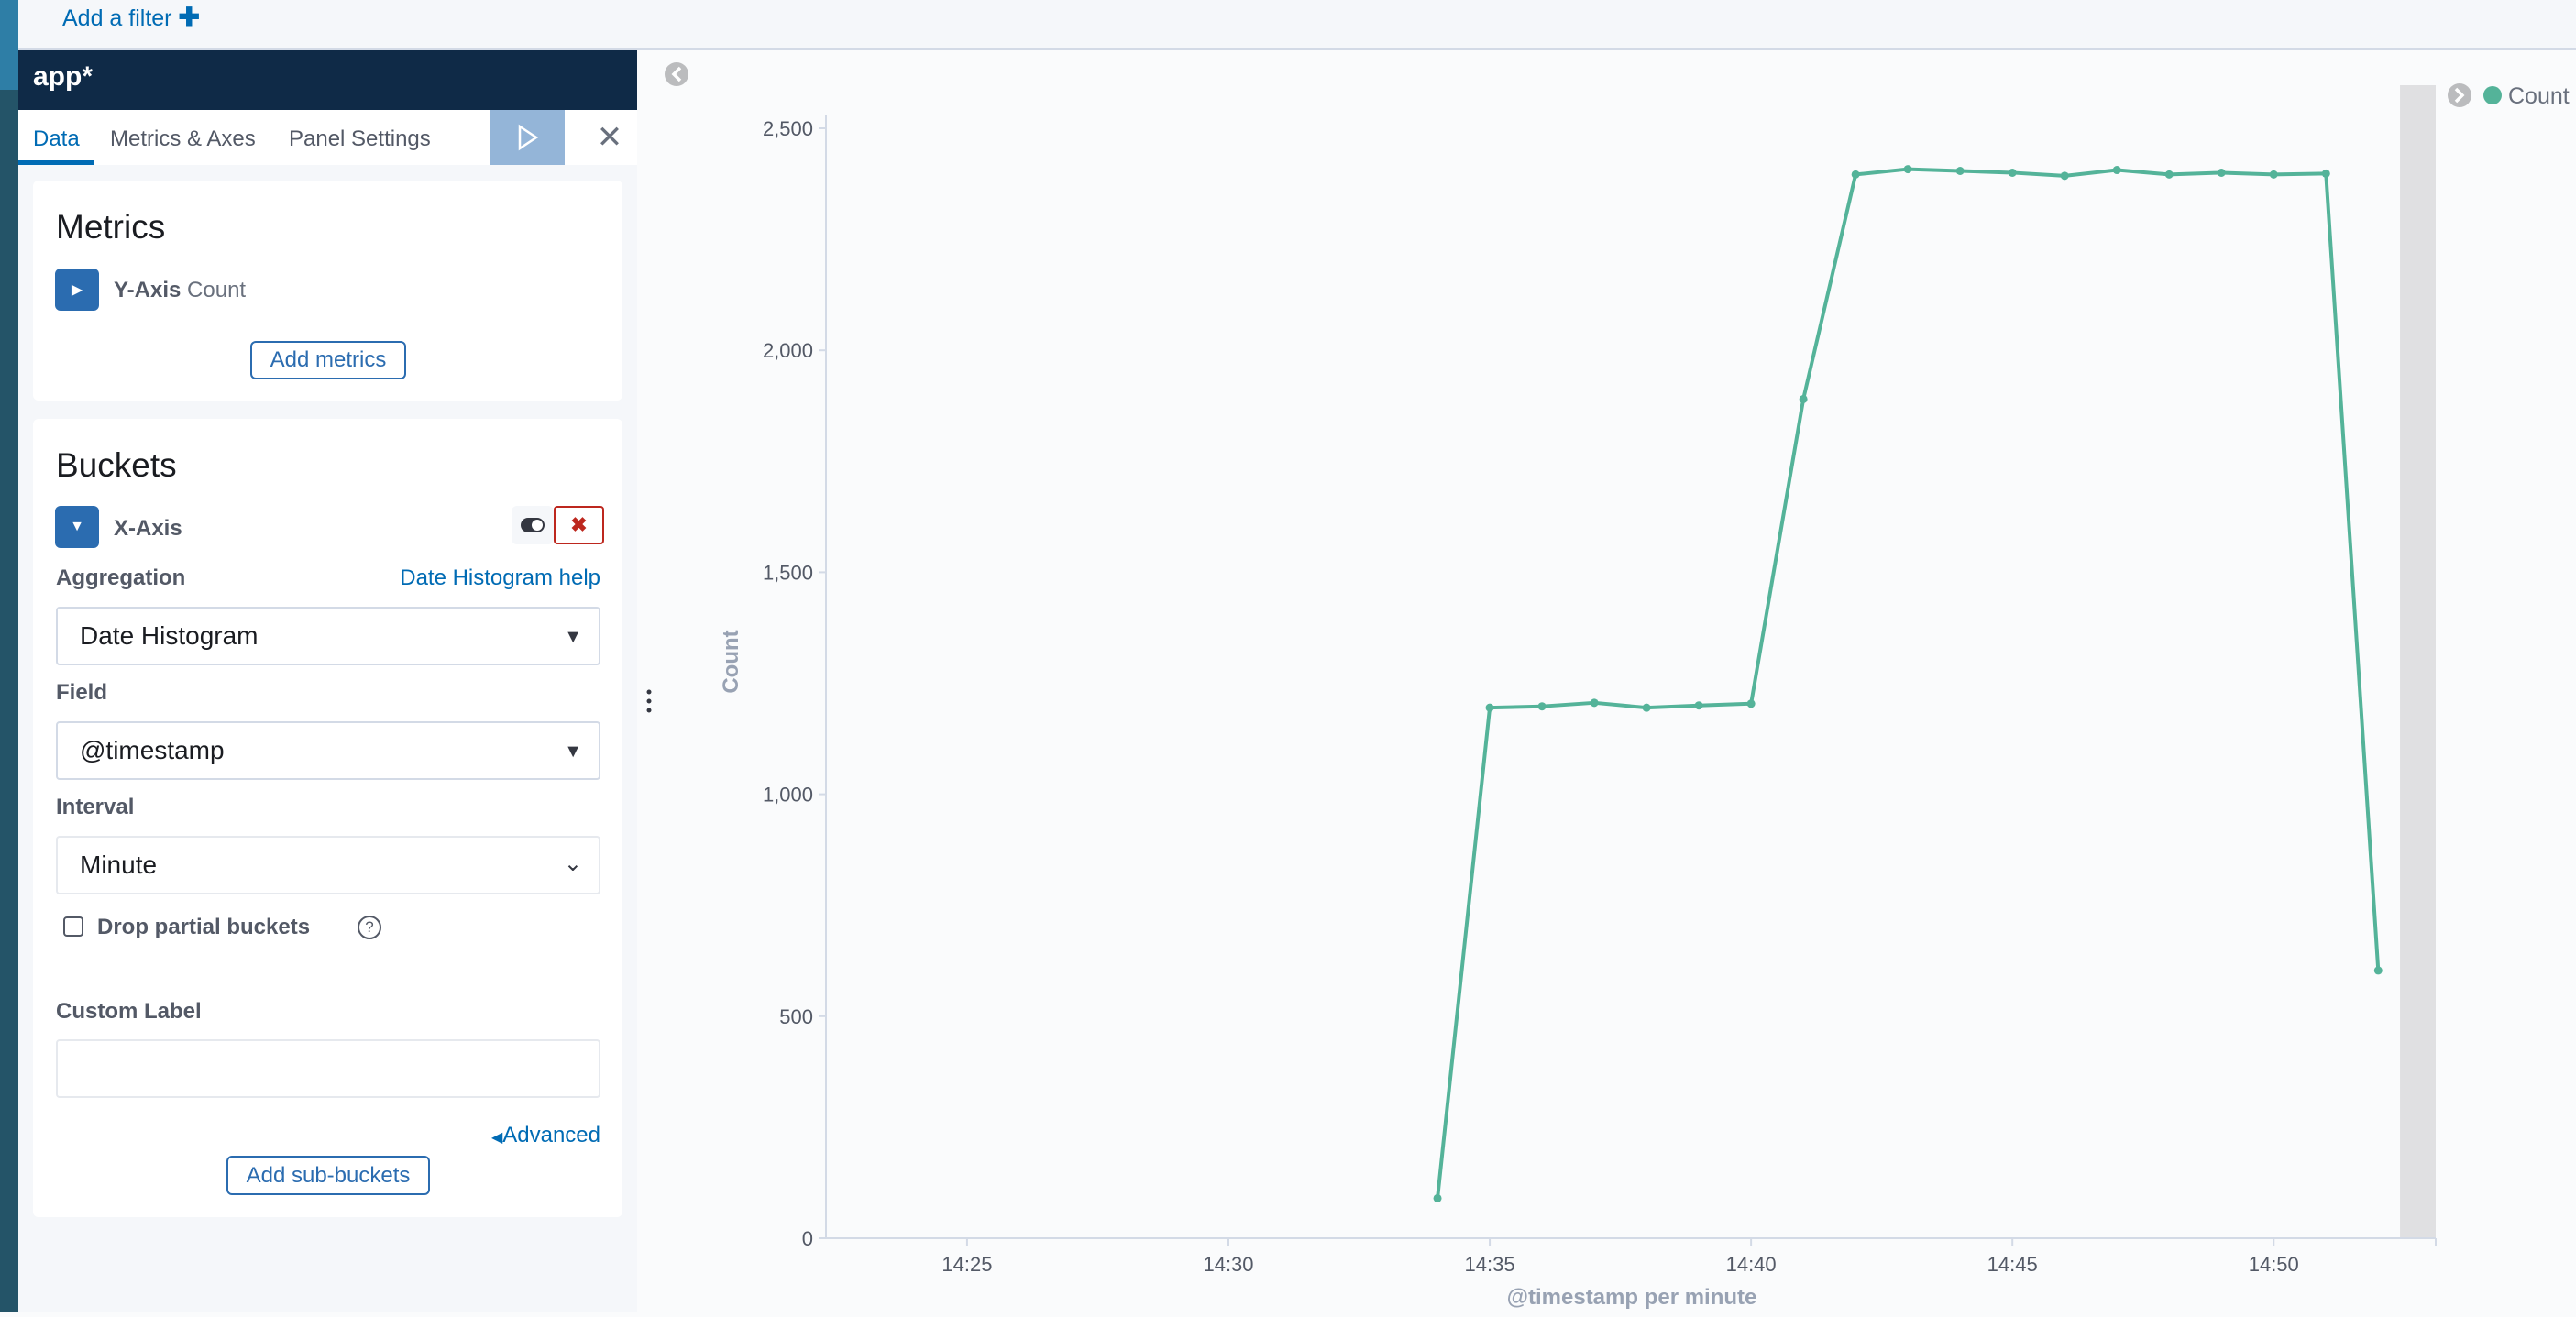 The height and width of the screenshot is (1317, 2576). I want to click on y-tick-label: 2,500, so click(788, 128).